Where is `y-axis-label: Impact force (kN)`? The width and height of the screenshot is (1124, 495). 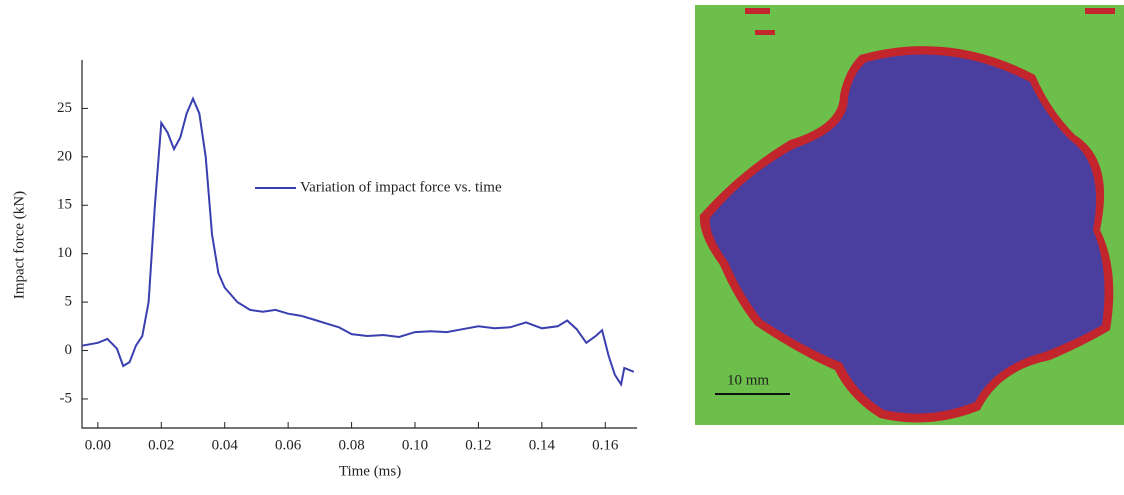
y-axis-label: Impact force (kN) is located at coordinates (19, 245).